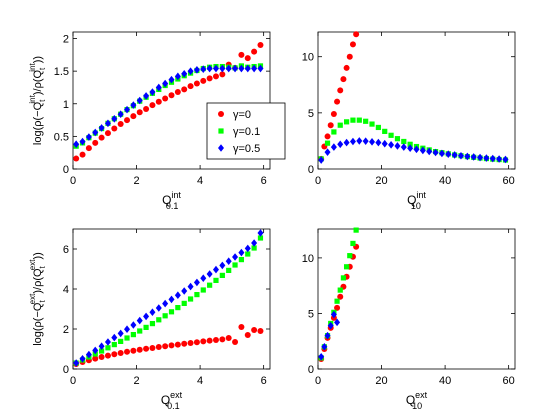 This screenshot has width=560, height=420. What do you see at coordinates (32, 298) in the screenshot?
I see `y-label-sup: ext` at bounding box center [32, 298].